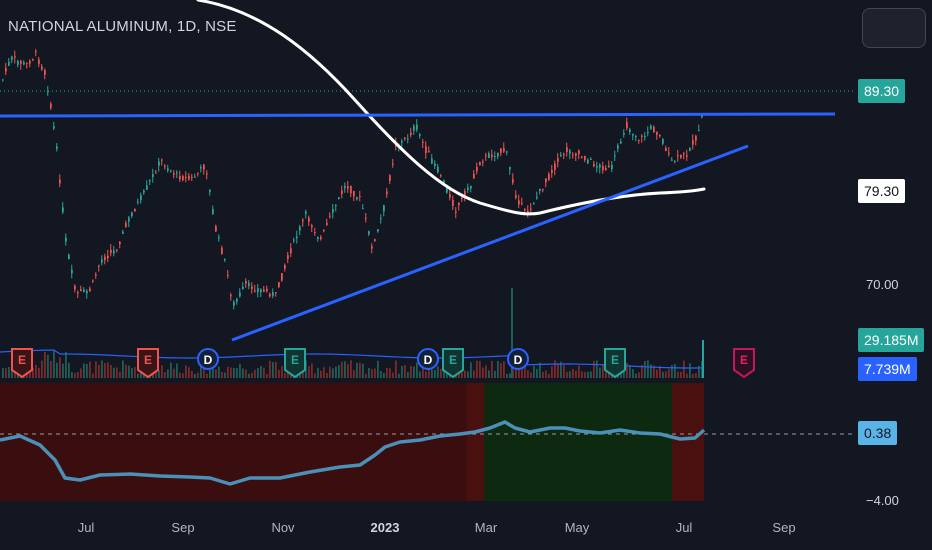  What do you see at coordinates (208, 359) in the screenshot?
I see `dividend-marker-icon` at bounding box center [208, 359].